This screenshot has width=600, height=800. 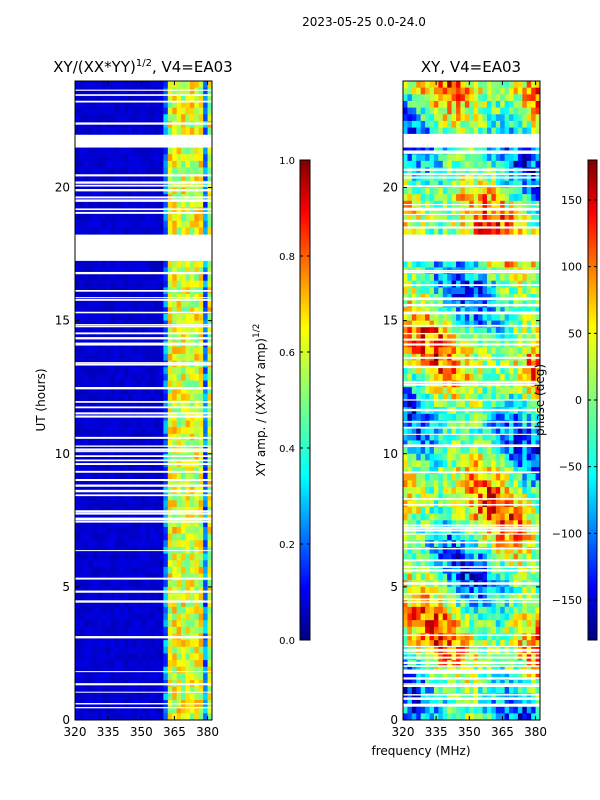 I want to click on flagged-row, so click(x=143, y=672).